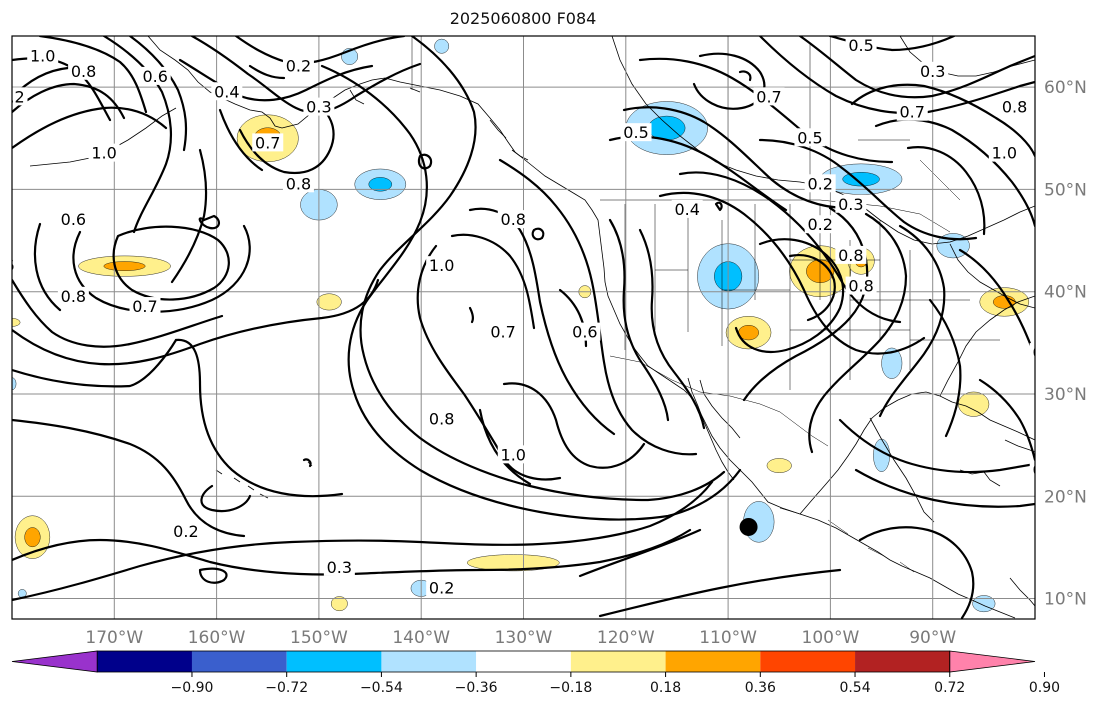  What do you see at coordinates (1065, 88) in the screenshot?
I see `latitude-tick-label: 60°N` at bounding box center [1065, 88].